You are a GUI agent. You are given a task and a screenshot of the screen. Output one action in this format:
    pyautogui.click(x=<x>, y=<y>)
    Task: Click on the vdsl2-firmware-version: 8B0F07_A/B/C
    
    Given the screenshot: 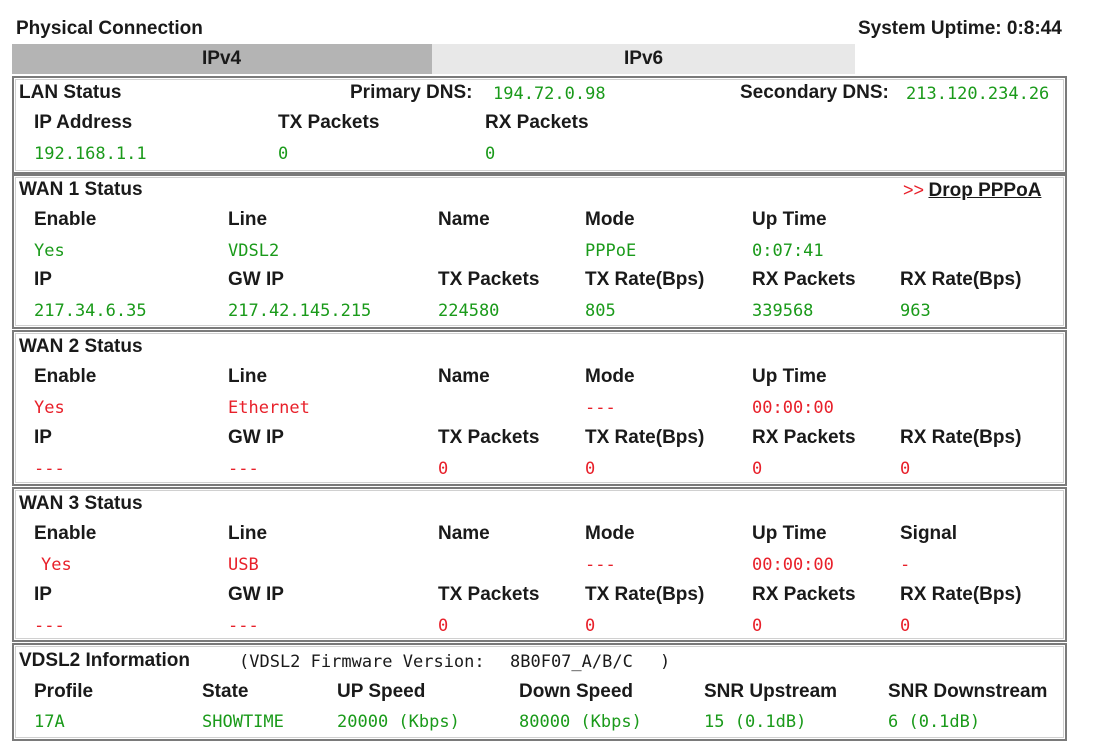 What is the action you would take?
    pyautogui.click(x=571, y=662)
    